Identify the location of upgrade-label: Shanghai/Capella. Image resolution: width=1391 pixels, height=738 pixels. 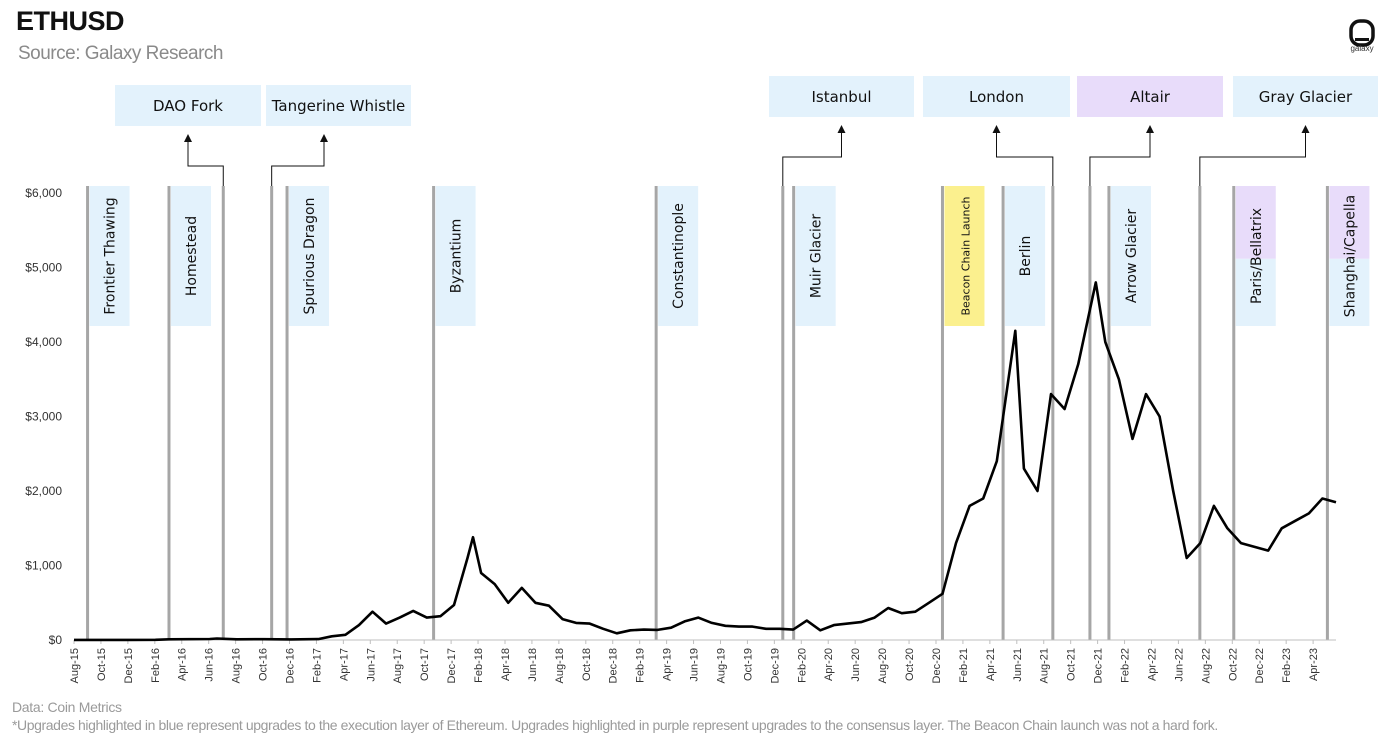
(1350, 256).